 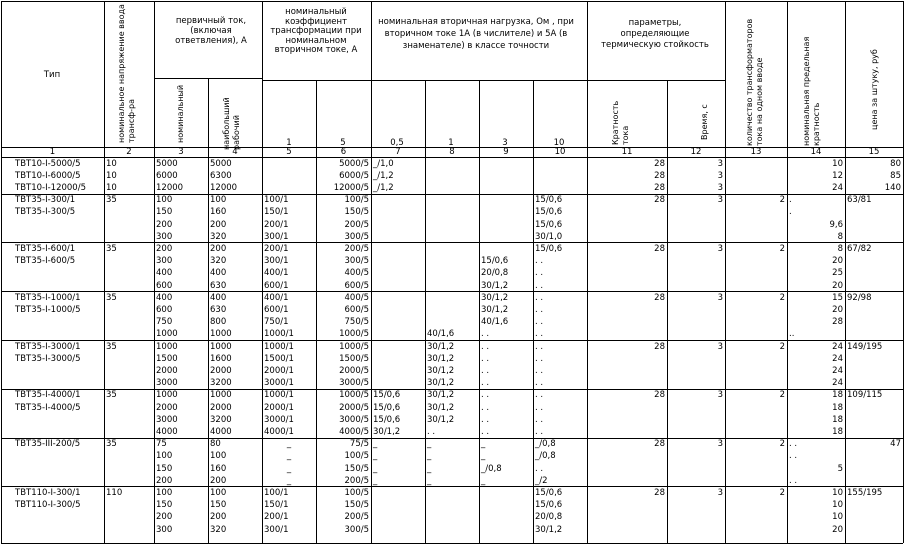 What do you see at coordinates (895, 444) in the screenshot?
I see `table-cell: 47` at bounding box center [895, 444].